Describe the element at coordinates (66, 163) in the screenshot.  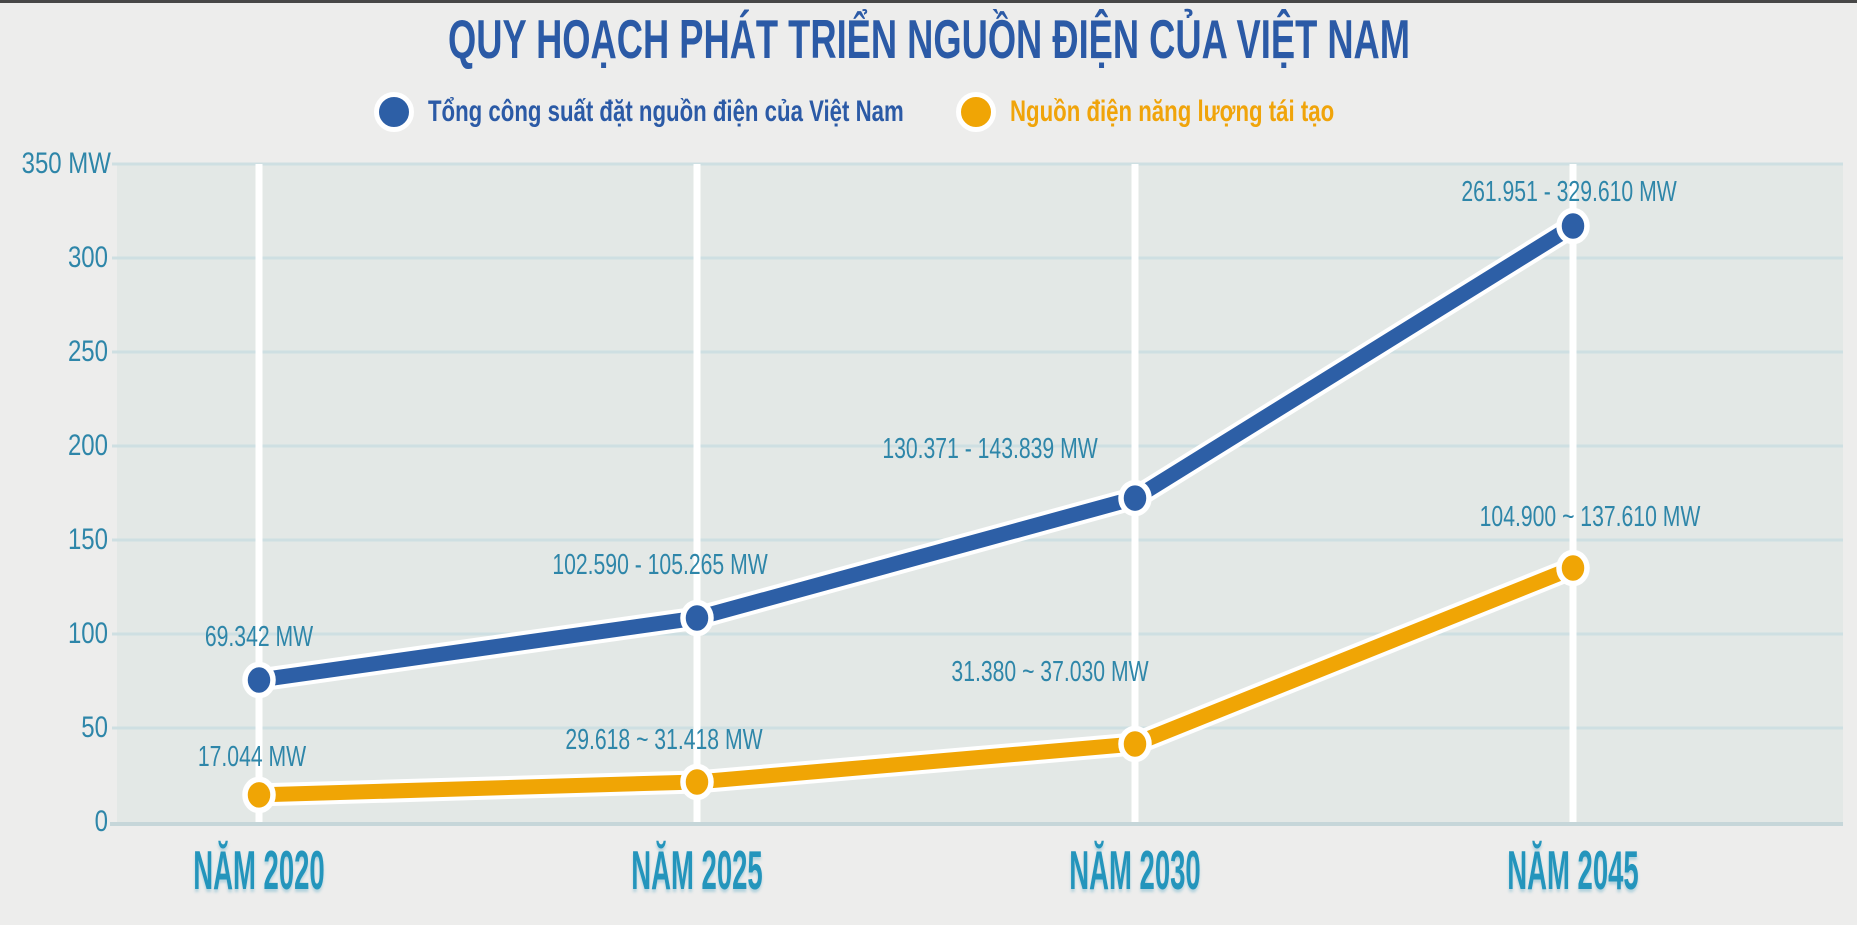
I see `y-axis-label-350: 350 MW` at that location.